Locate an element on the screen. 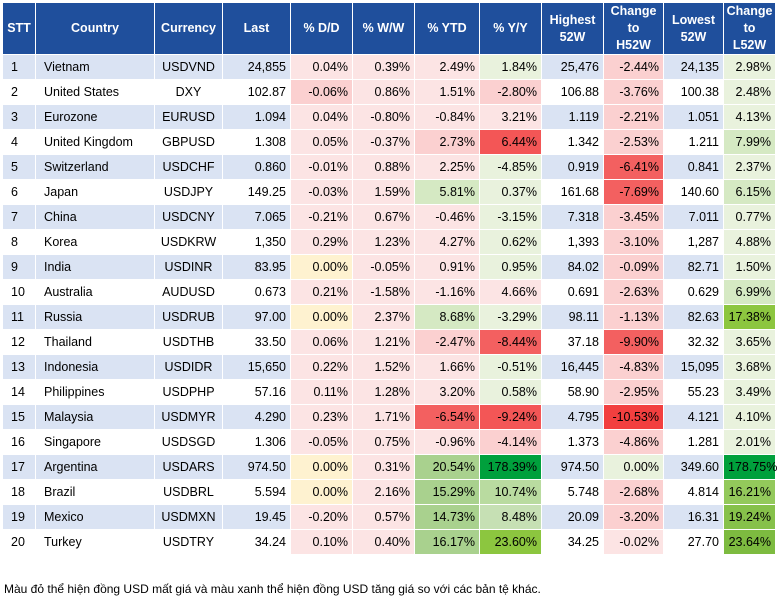 This screenshot has height=602, width=777. cell-country: Argentina is located at coordinates (95, 467).